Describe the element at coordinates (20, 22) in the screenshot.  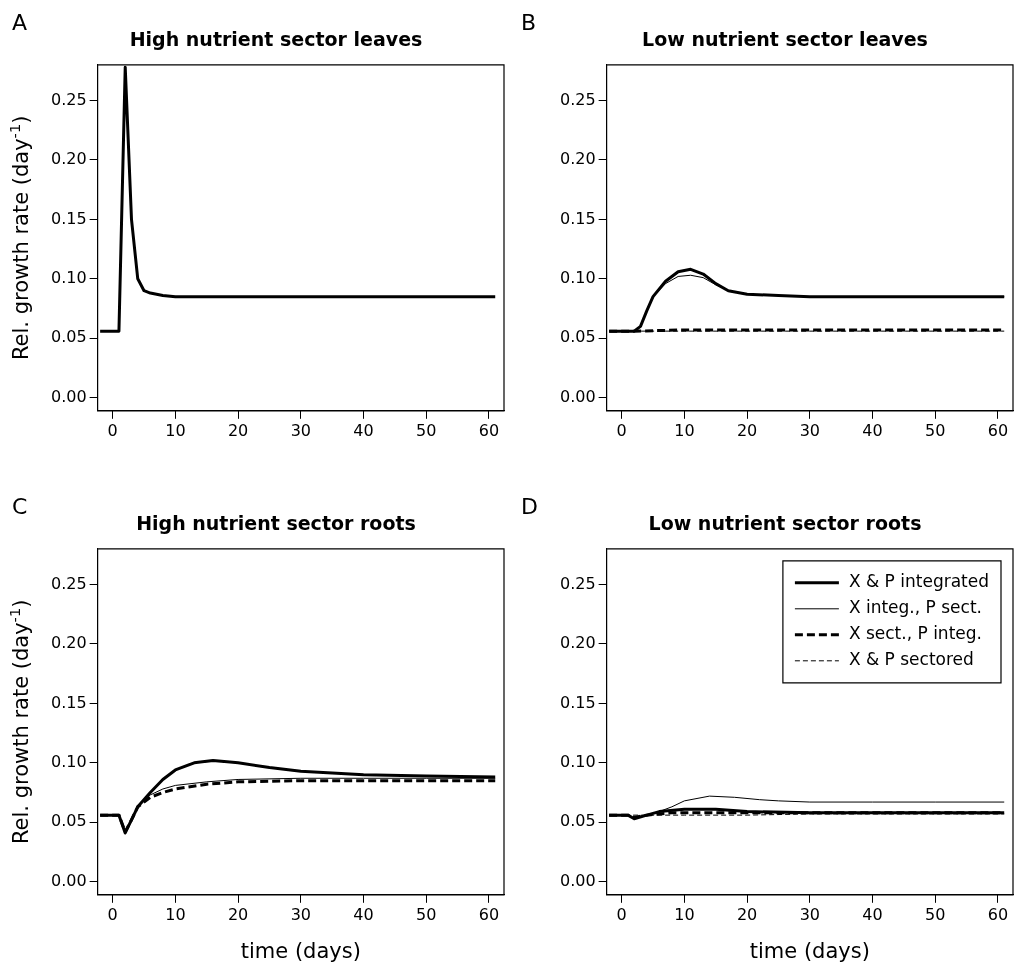
I see `text: A` at that location.